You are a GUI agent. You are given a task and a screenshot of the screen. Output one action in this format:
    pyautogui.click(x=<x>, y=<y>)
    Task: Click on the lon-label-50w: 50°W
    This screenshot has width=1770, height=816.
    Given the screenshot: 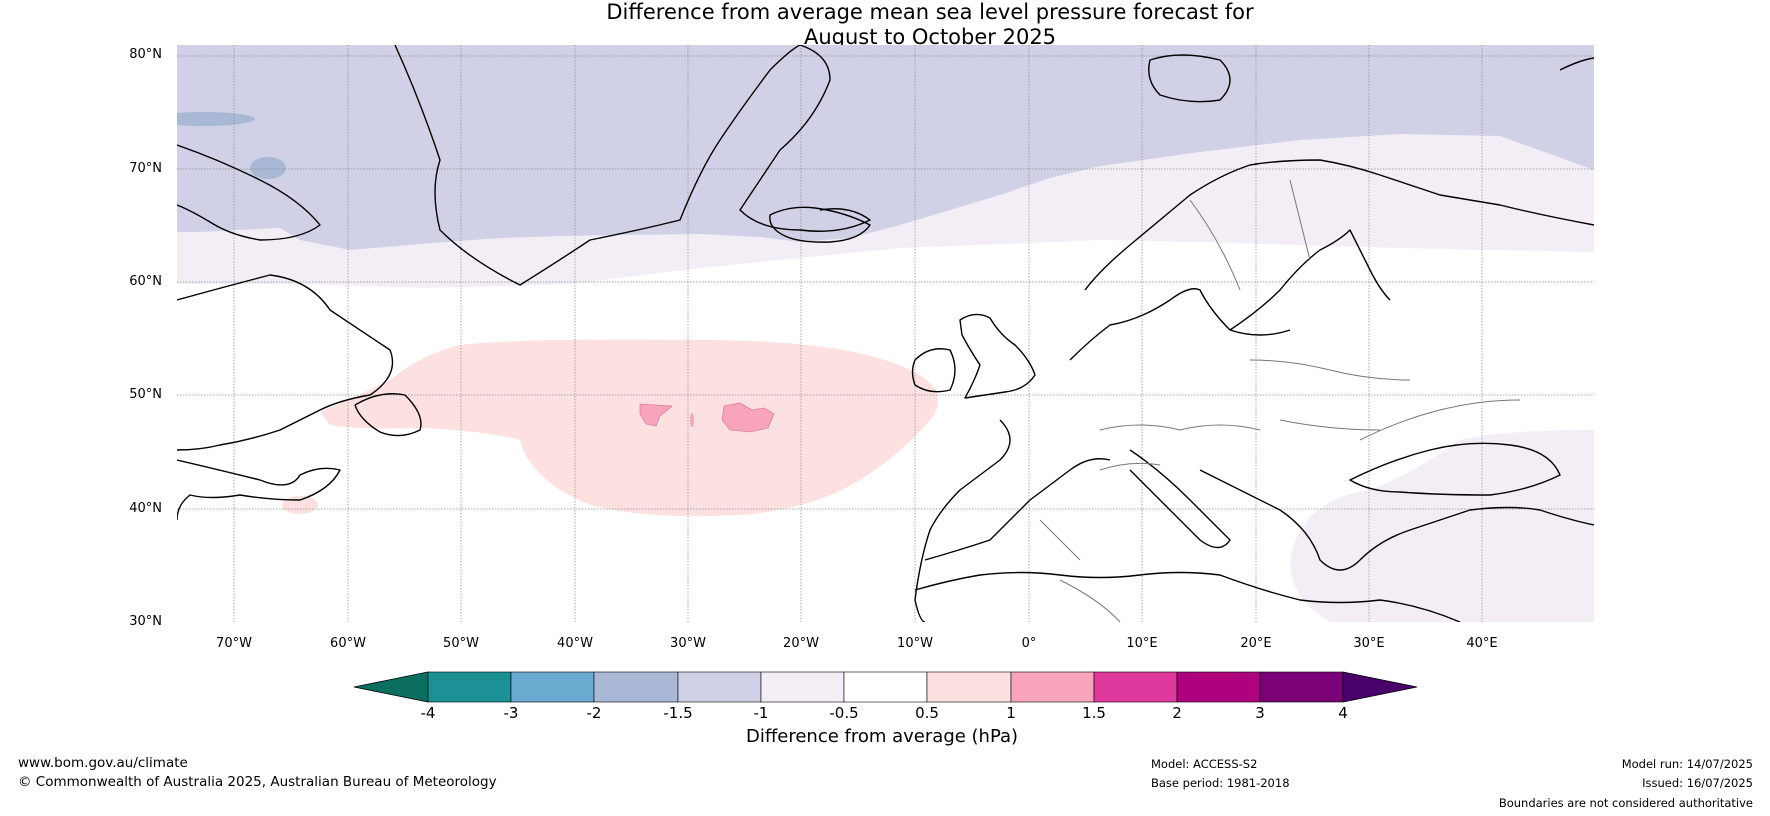 What is the action you would take?
    pyautogui.click(x=461, y=643)
    